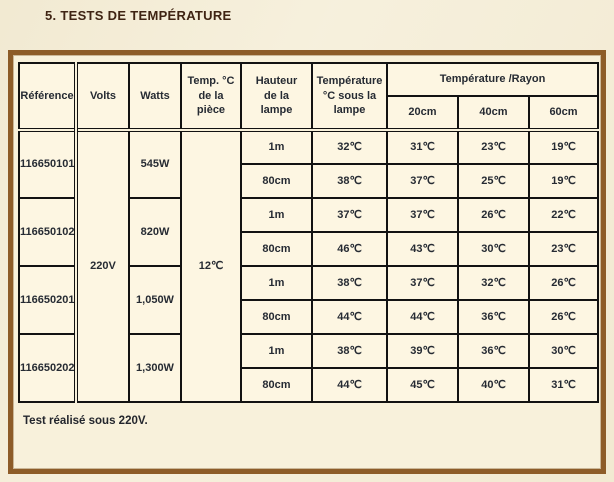  What do you see at coordinates (563, 249) in the screenshot?
I see `temp-60cm-cell: 23℃` at bounding box center [563, 249].